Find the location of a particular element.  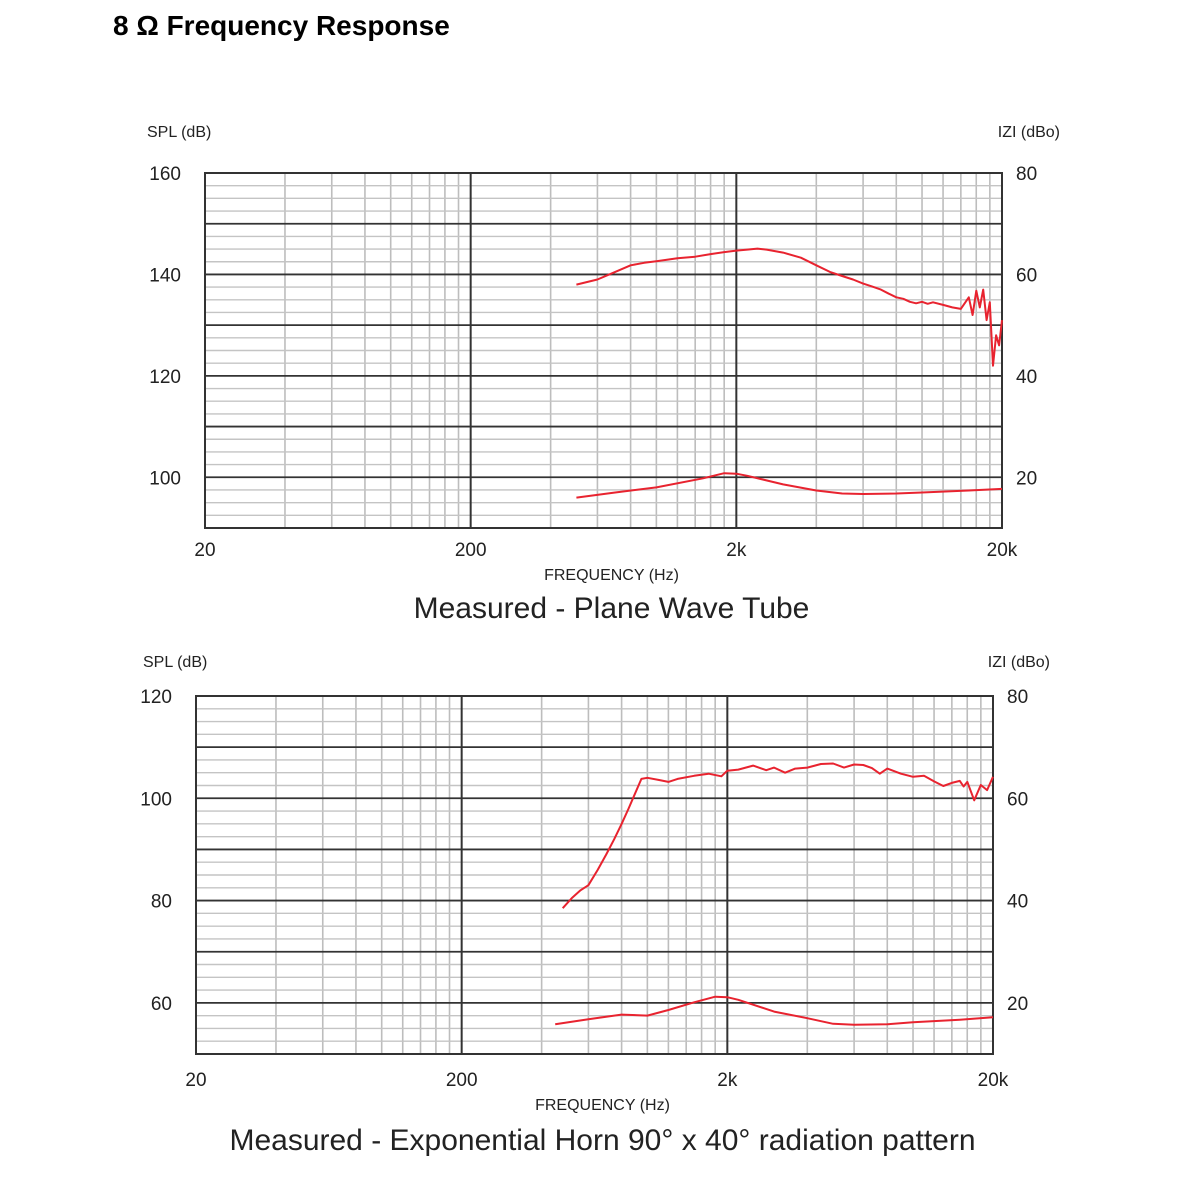

y-tick-label-left: 160 is located at coordinates (165, 174).